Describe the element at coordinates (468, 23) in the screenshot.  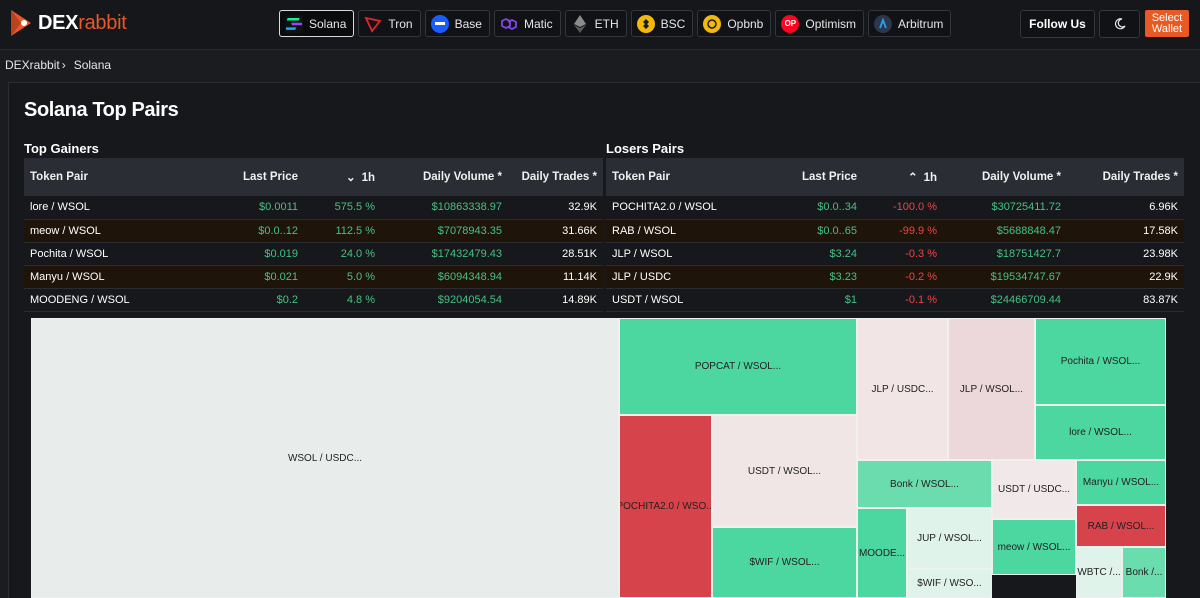
I see `chain-label: Base` at that location.